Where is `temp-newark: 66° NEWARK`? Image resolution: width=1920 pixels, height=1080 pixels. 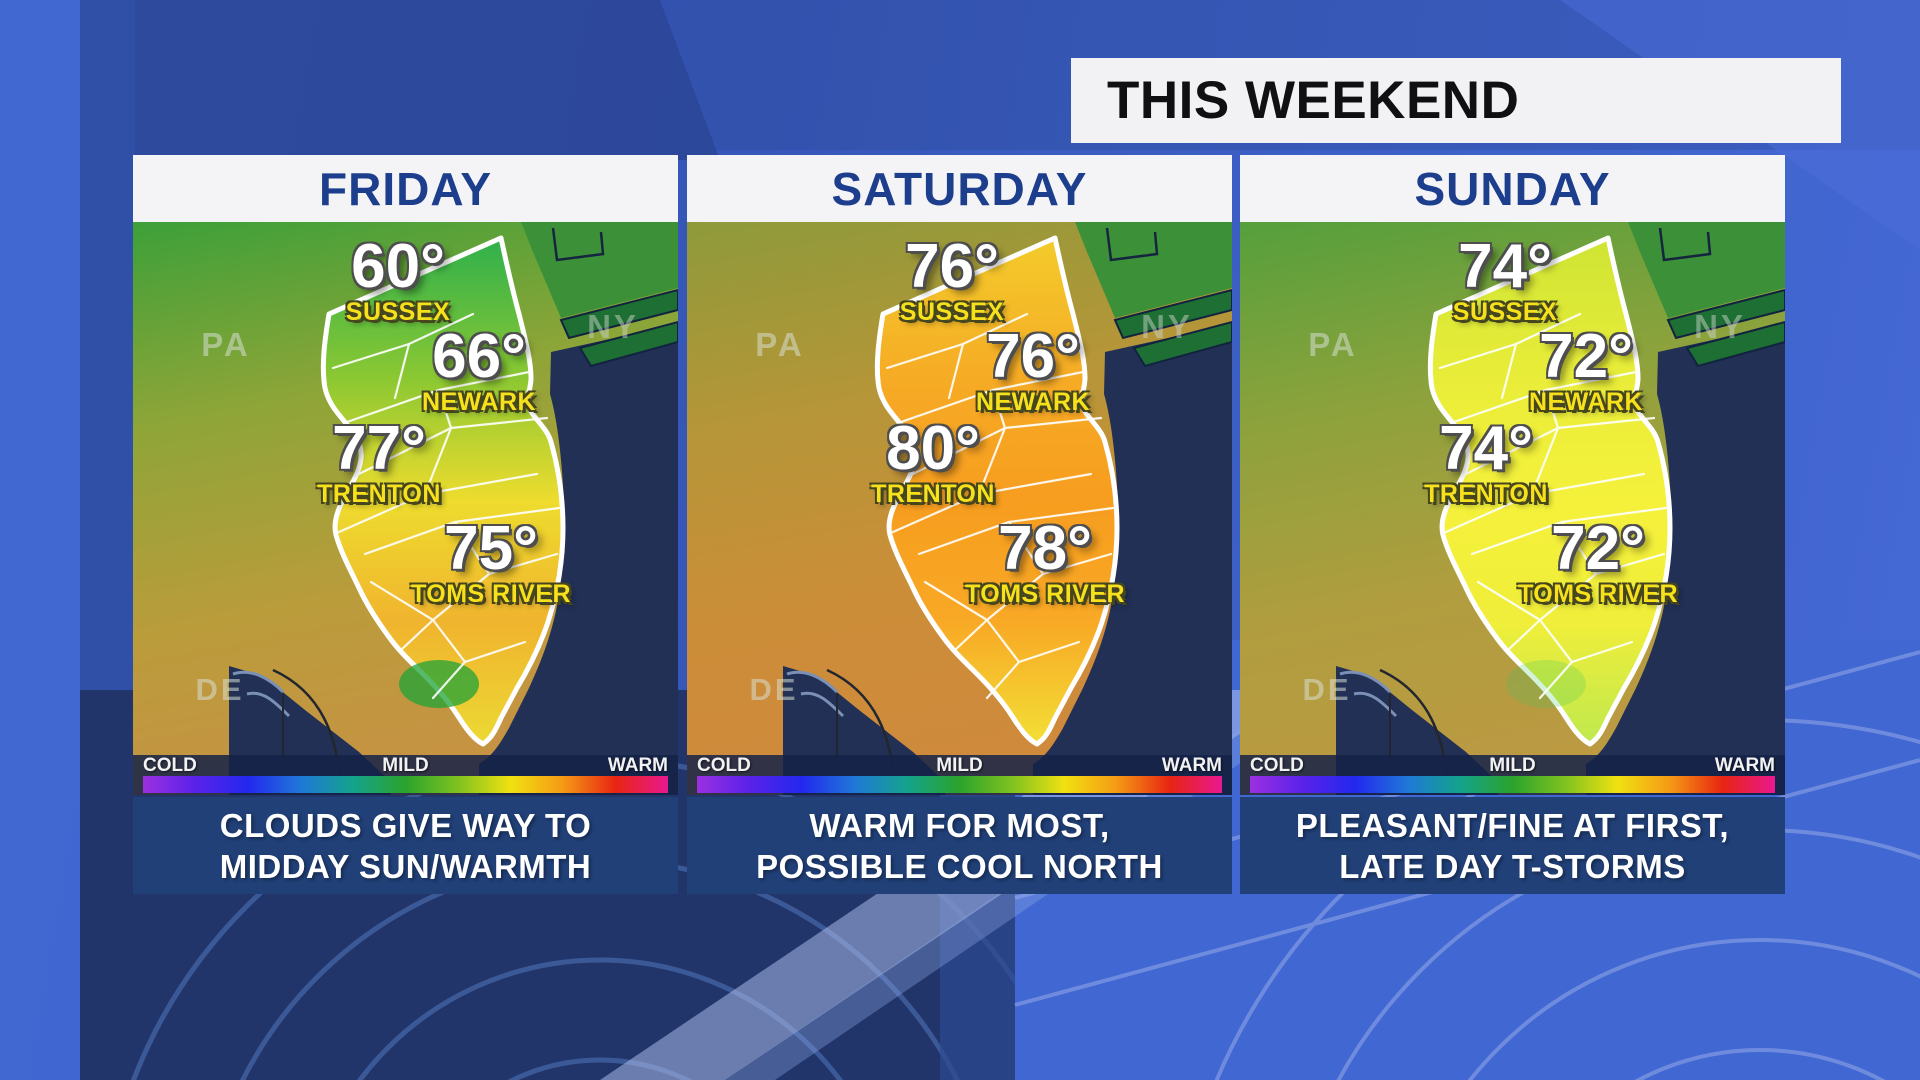 temp-newark: 66° NEWARK is located at coordinates (479, 370).